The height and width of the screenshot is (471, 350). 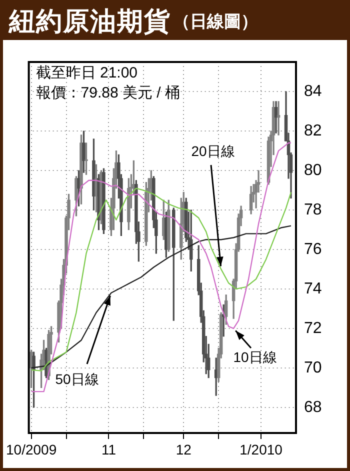 I want to click on x-tick-label: 12, so click(x=184, y=449).